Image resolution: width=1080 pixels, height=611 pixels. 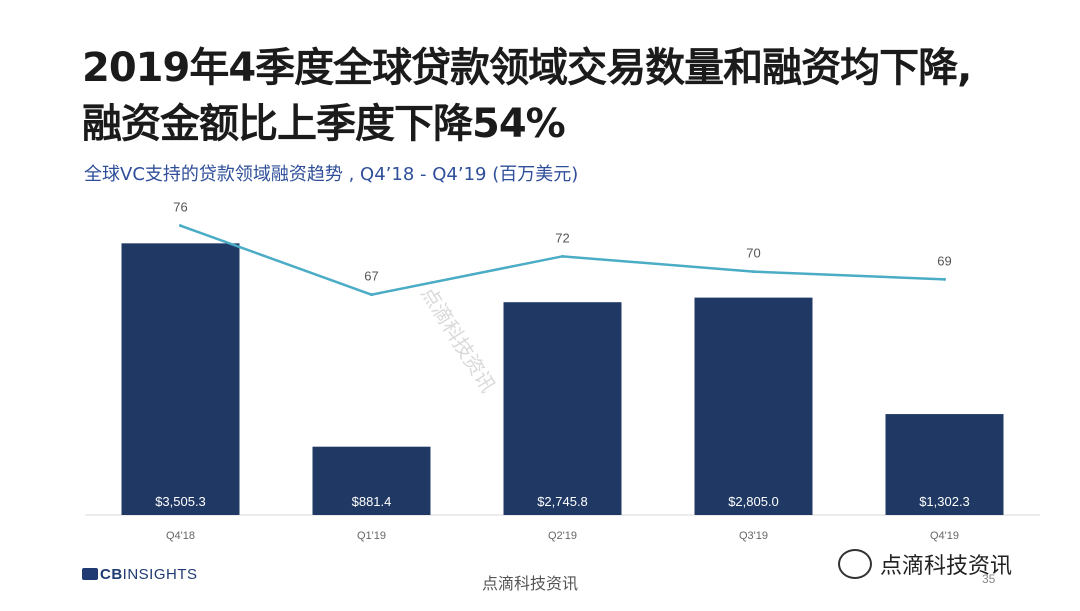 I want to click on footer-watermark: 点滴科技资讯, so click(x=530, y=583).